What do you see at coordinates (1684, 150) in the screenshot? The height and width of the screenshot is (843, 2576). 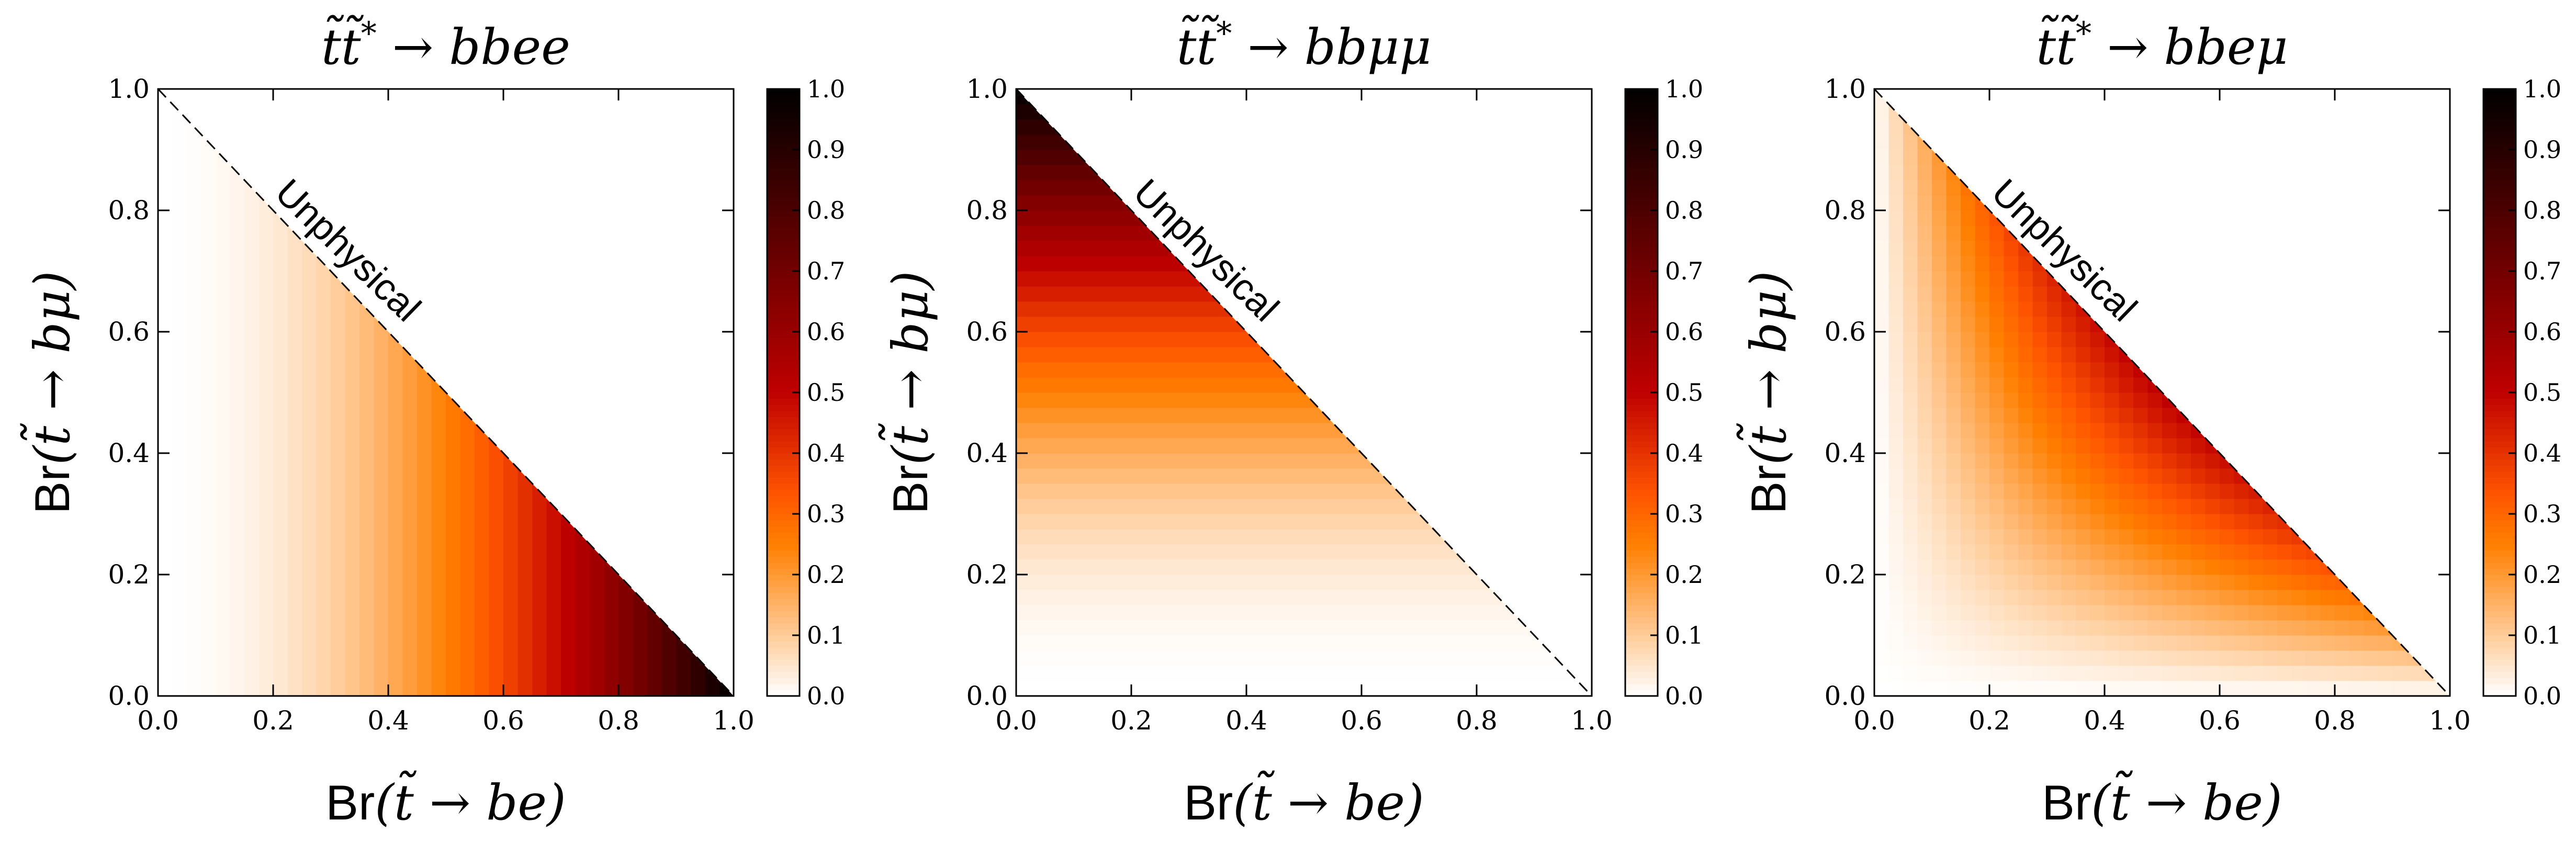 I see `colorbar-tick-label: 0.9` at bounding box center [1684, 150].